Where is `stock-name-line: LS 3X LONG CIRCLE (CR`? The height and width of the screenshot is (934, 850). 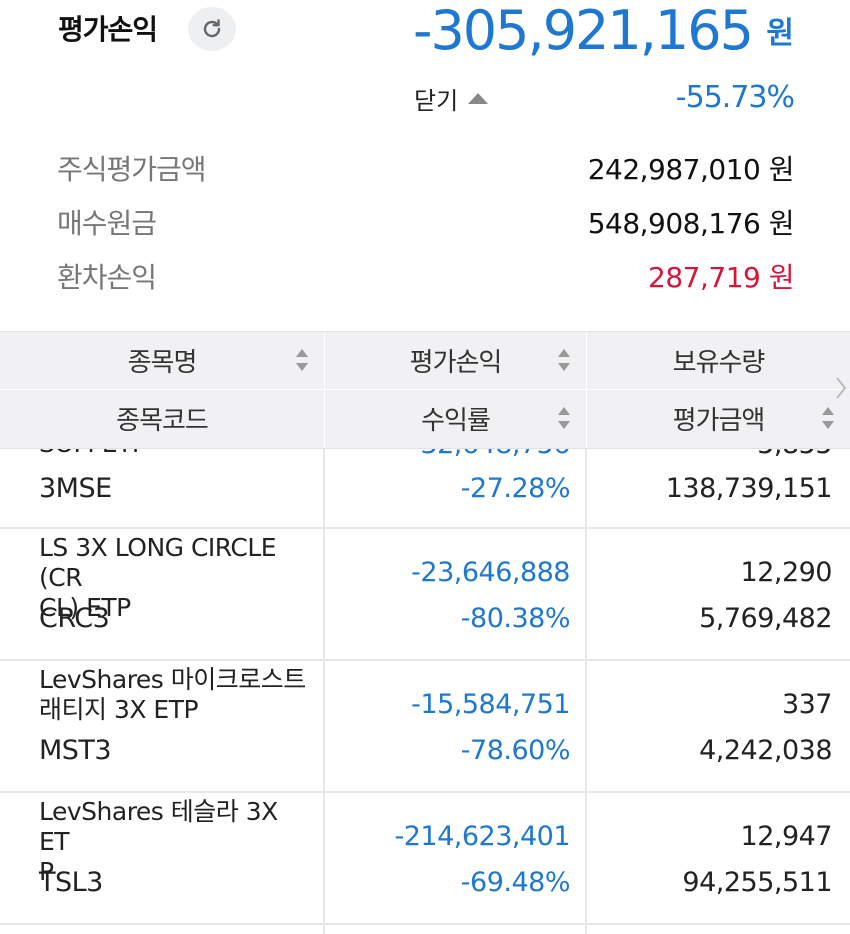
stock-name-line: LS 3X LONG CIRCLE (CR is located at coordinates (158, 562).